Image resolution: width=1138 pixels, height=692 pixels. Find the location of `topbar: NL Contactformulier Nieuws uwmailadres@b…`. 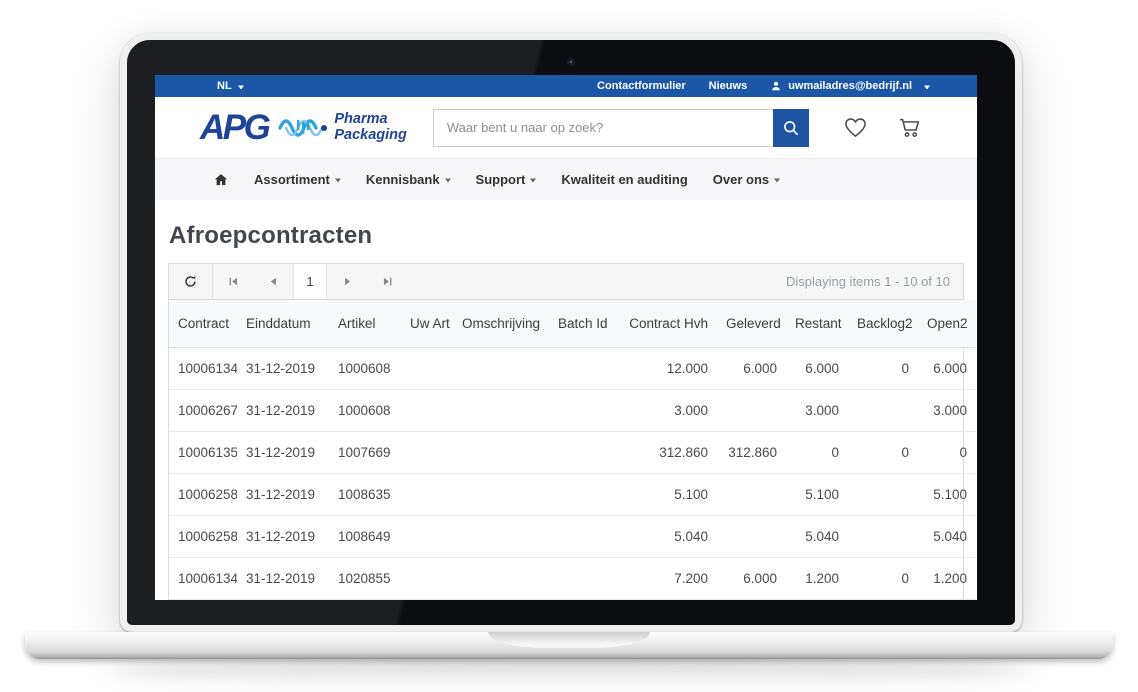

topbar: NL Contactformulier Nieuws uwmailadres@b… is located at coordinates (566, 86).